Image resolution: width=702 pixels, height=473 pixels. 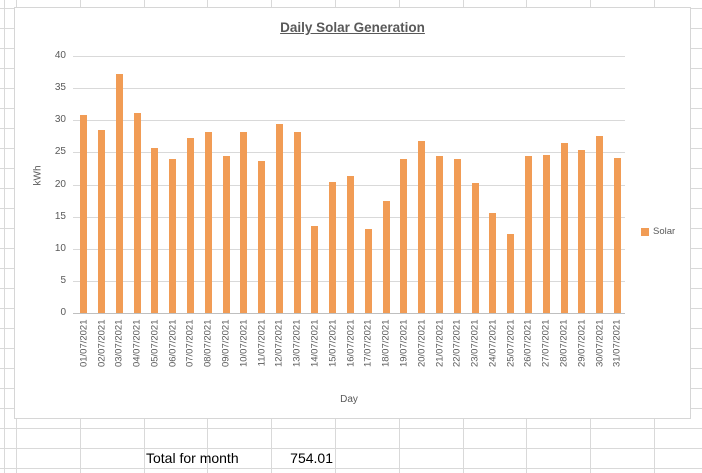 I want to click on y-tick-label: 30, so click(x=60, y=120).